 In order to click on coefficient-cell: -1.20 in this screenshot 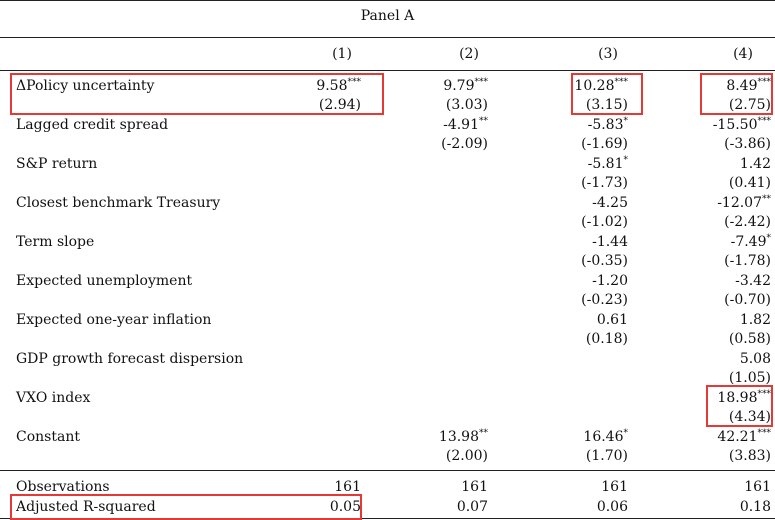, I will do `click(610, 281)`.